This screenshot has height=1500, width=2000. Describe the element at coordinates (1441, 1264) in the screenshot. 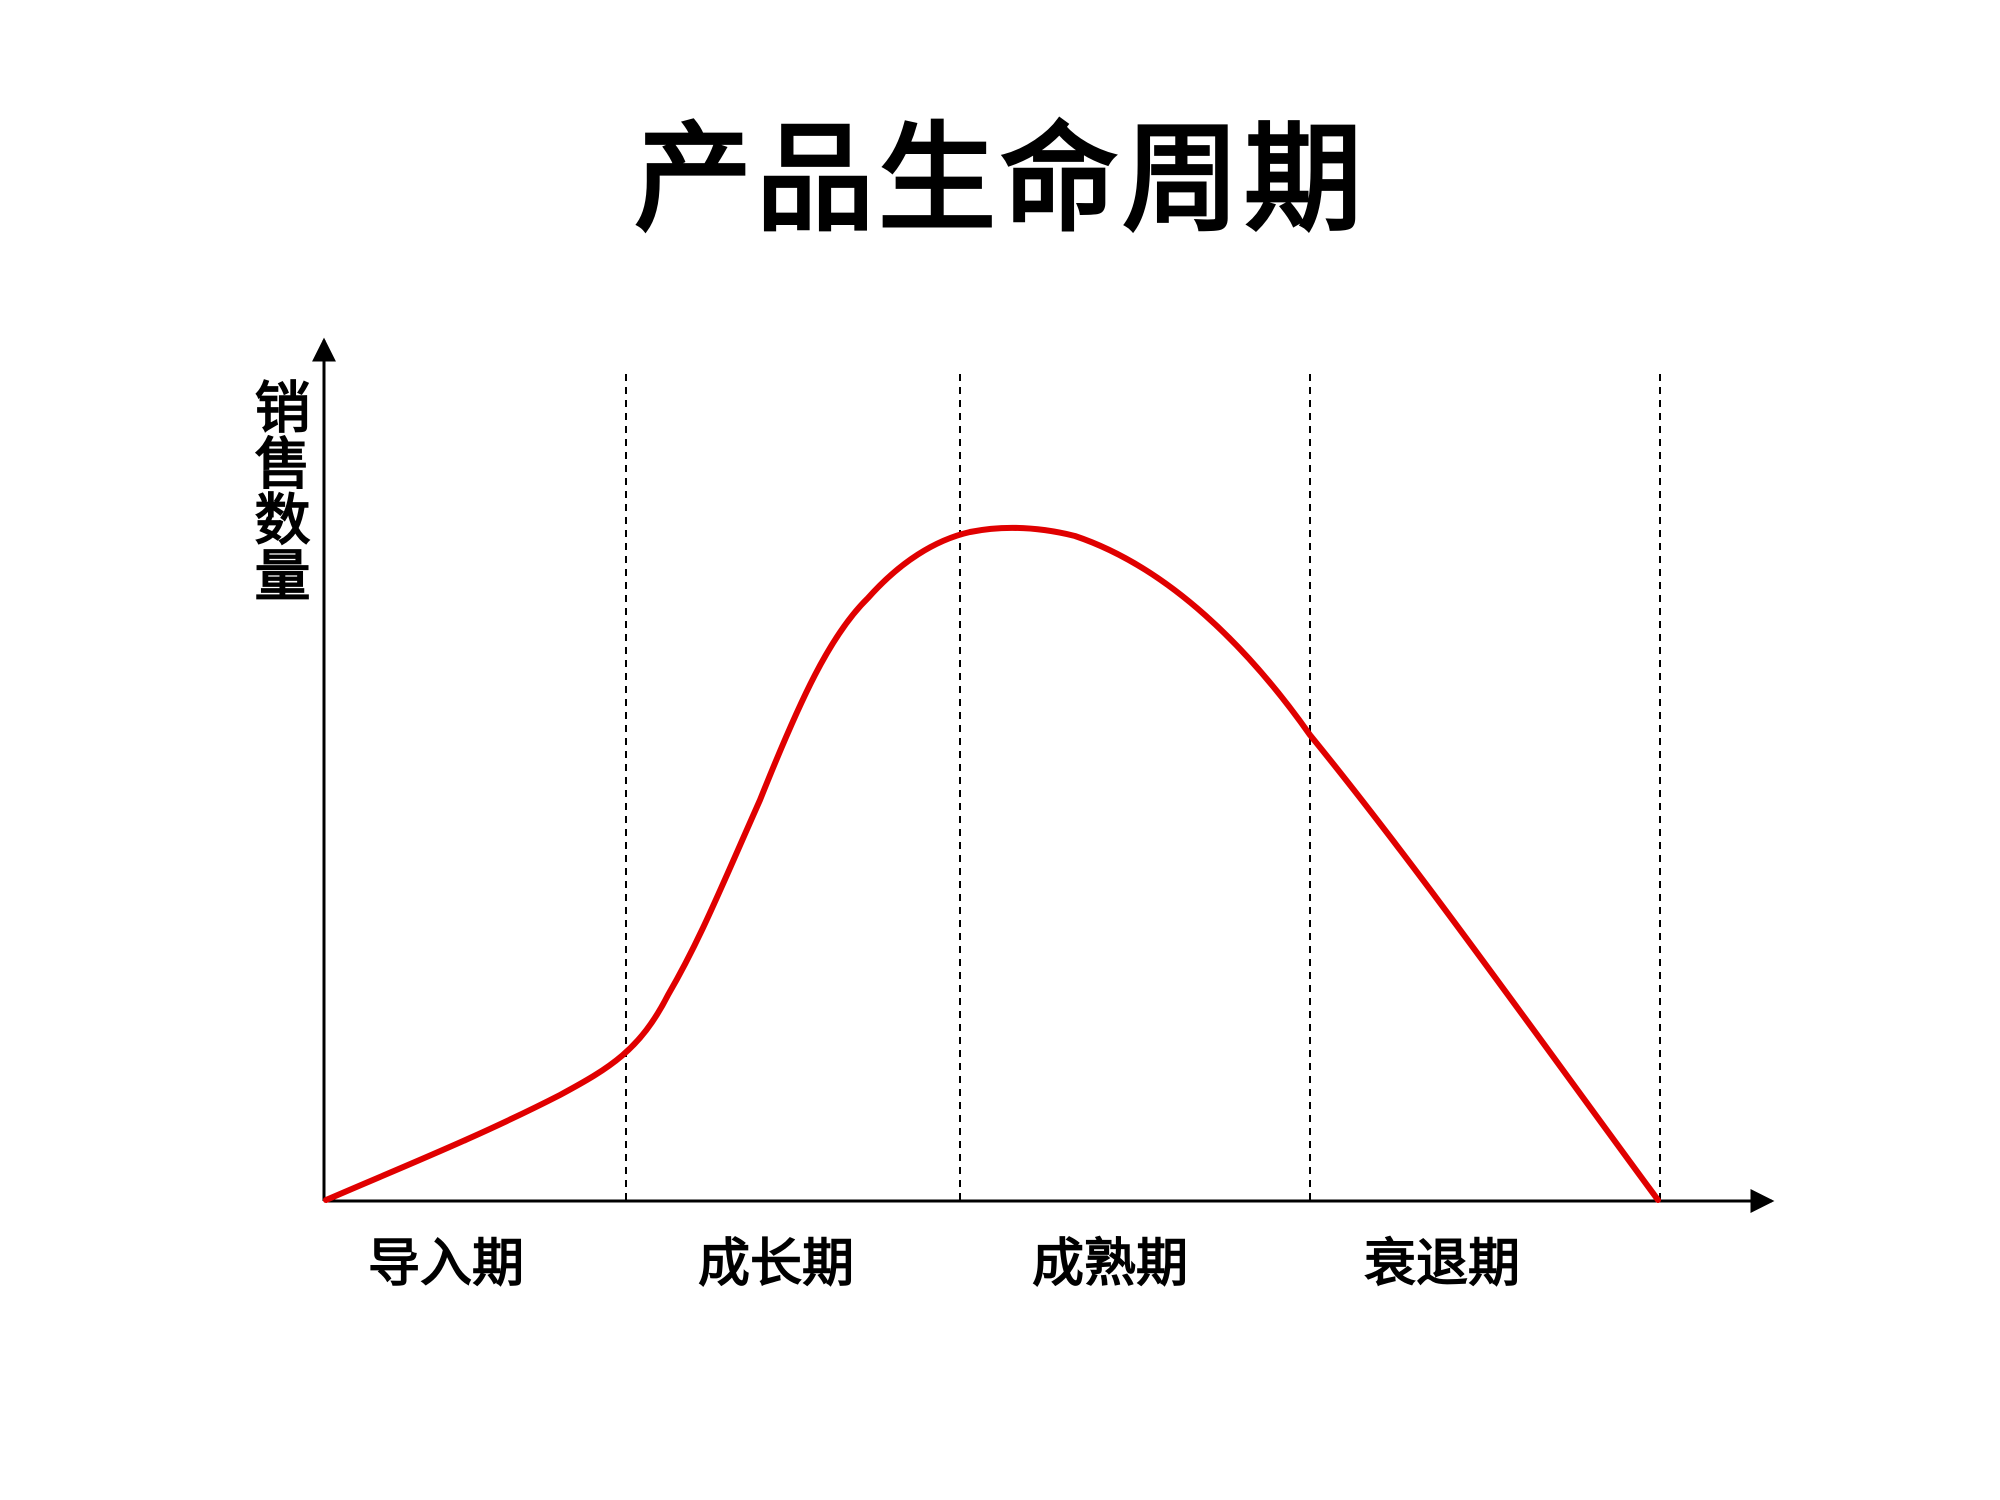

I see `stage-label-decline: 衰退期` at that location.